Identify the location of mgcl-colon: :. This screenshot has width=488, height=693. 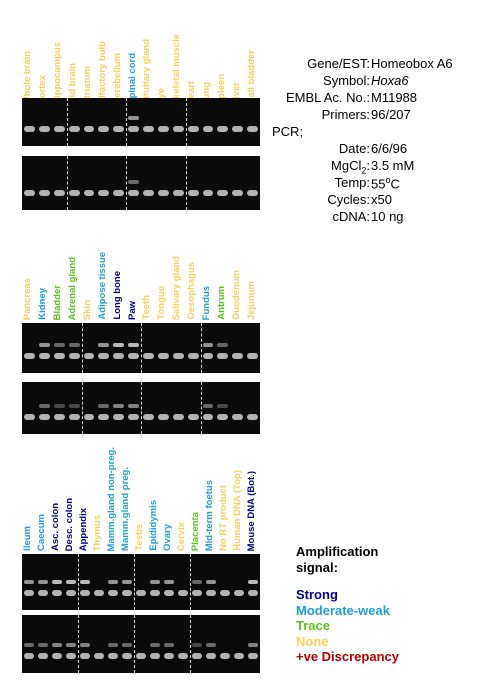
(368, 165).